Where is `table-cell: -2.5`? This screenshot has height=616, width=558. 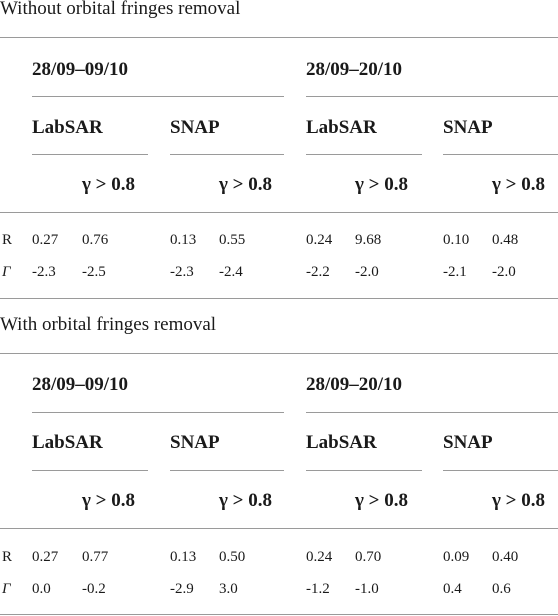 table-cell: -2.5 is located at coordinates (94, 272).